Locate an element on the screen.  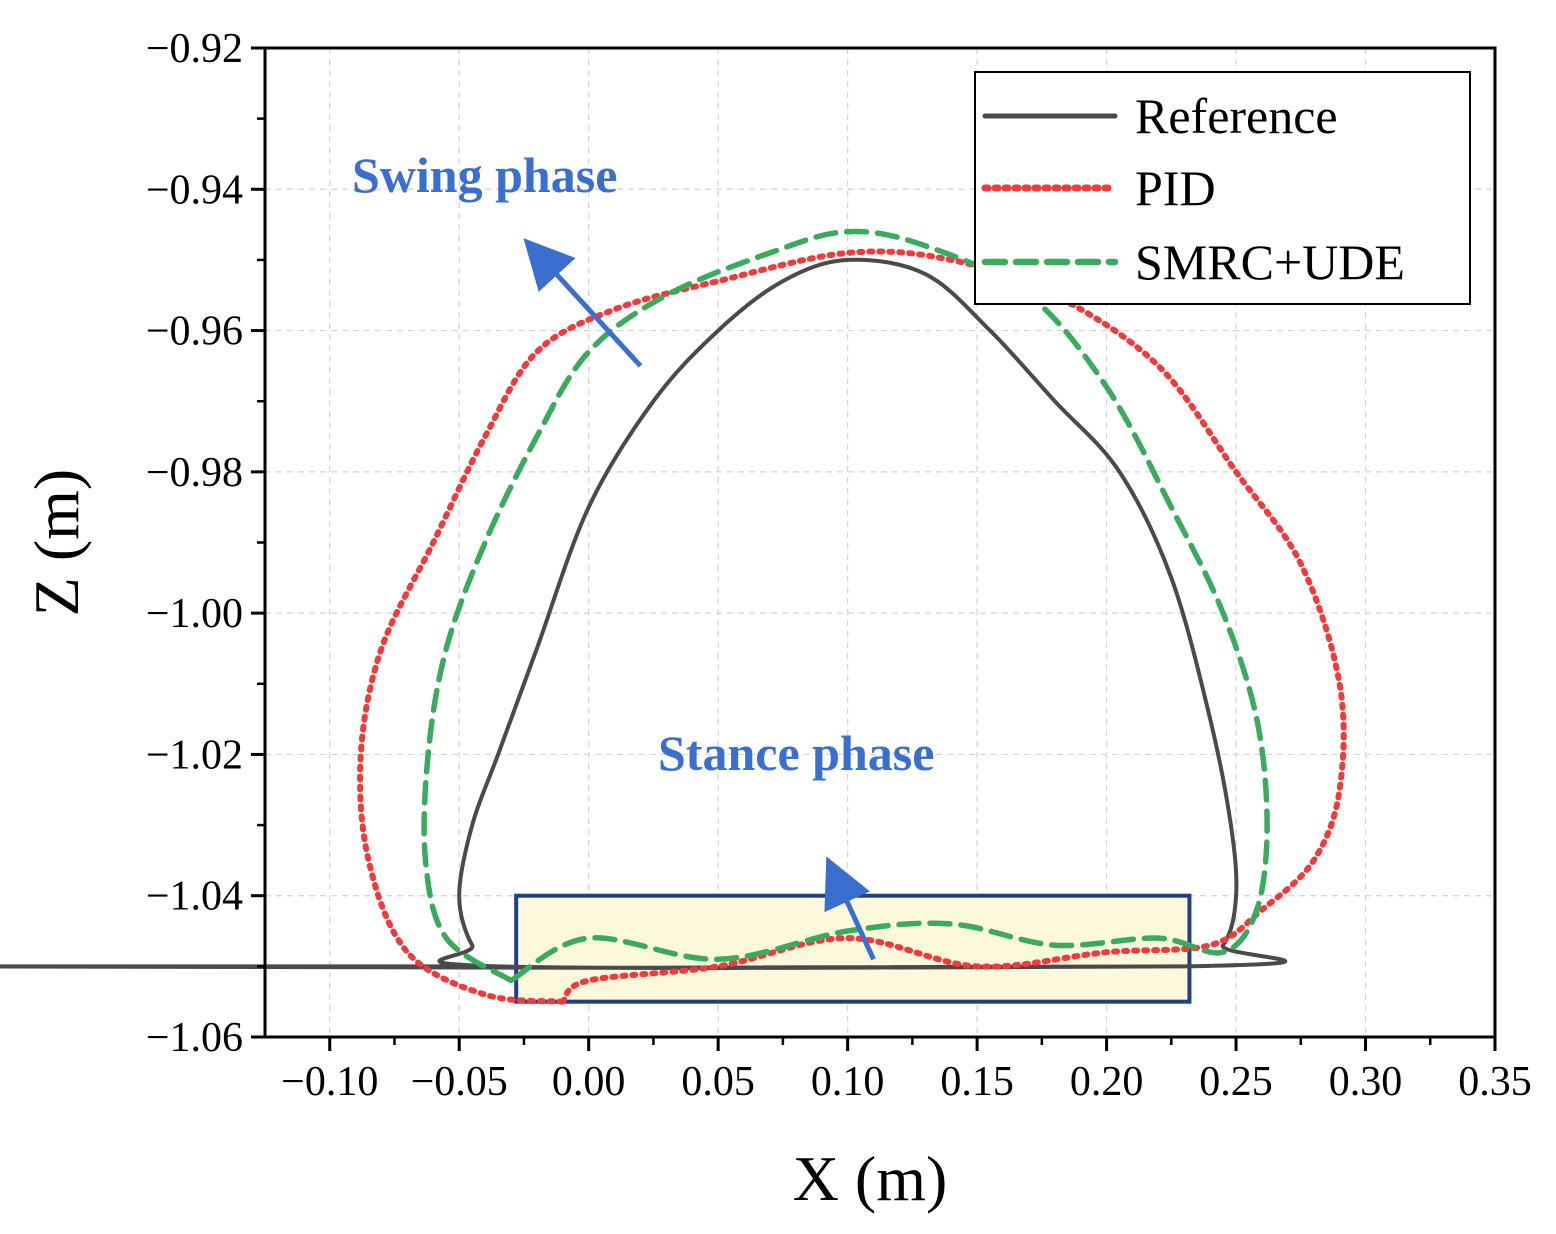
y-tick-label: −1.00 is located at coordinates (194, 614).